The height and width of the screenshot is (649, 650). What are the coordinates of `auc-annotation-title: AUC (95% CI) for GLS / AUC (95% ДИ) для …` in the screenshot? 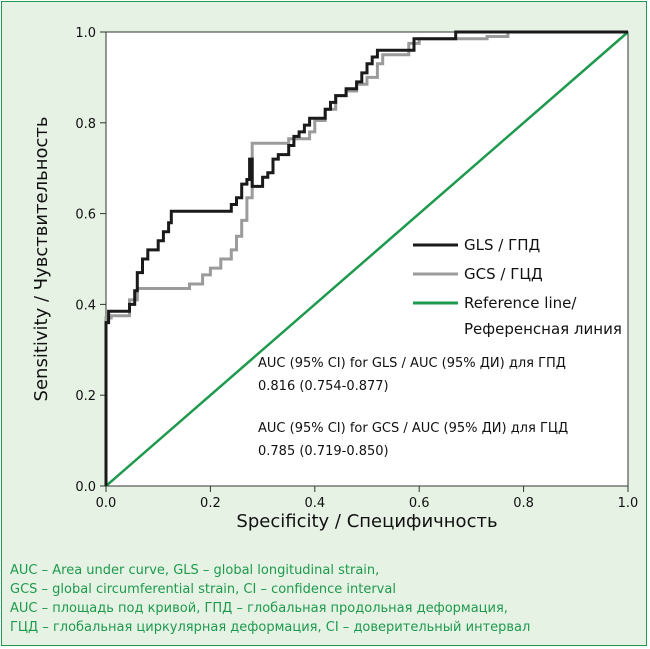 It's located at (412, 363).